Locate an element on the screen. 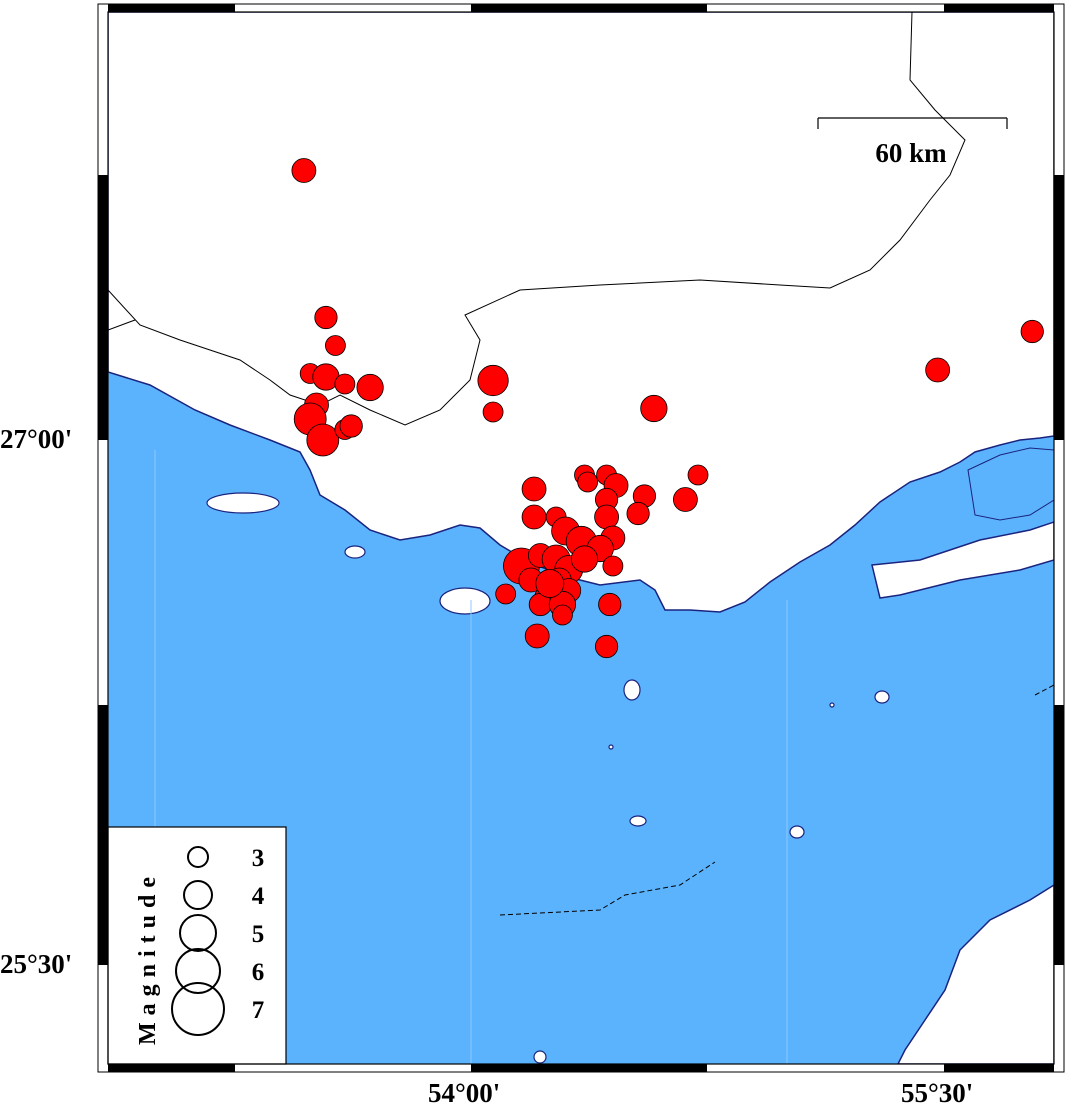 Image resolution: width=1066 pixels, height=1112 pixels. legend-label: 4 is located at coordinates (258, 896).